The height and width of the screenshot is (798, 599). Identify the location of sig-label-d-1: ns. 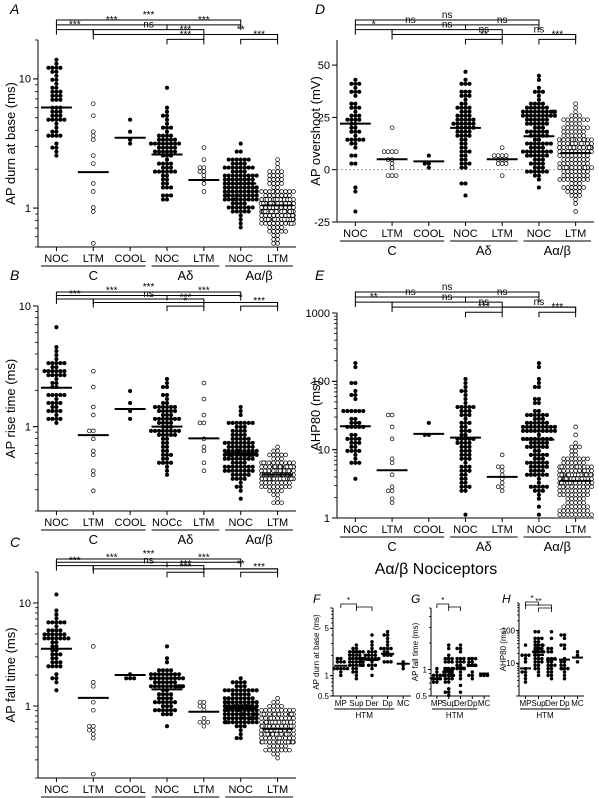
(410, 20).